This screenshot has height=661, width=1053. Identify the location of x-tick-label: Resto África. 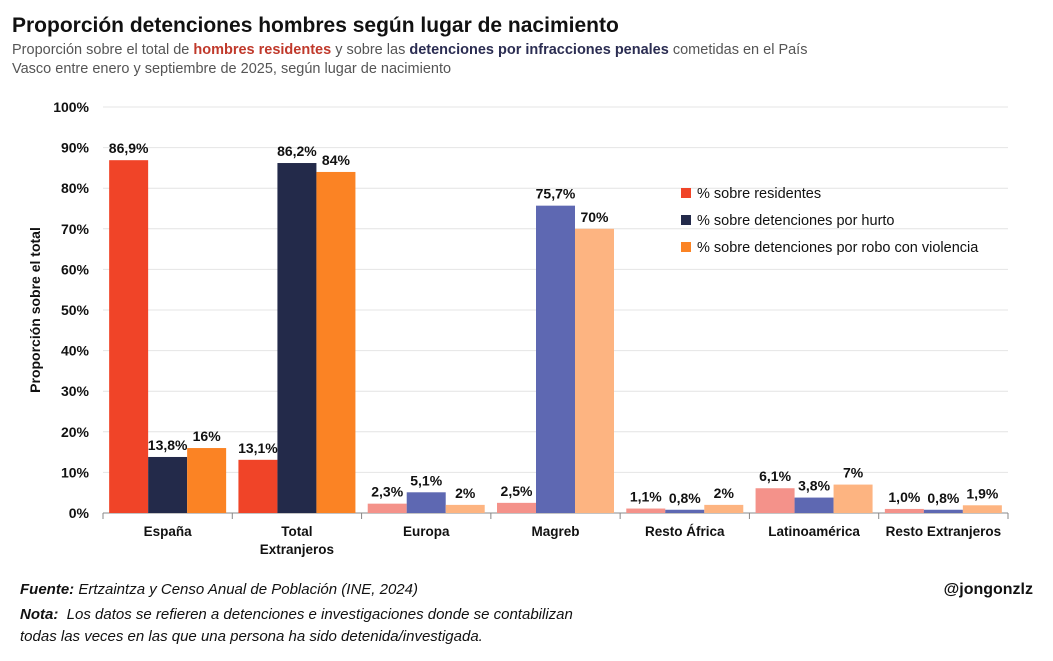
(685, 531).